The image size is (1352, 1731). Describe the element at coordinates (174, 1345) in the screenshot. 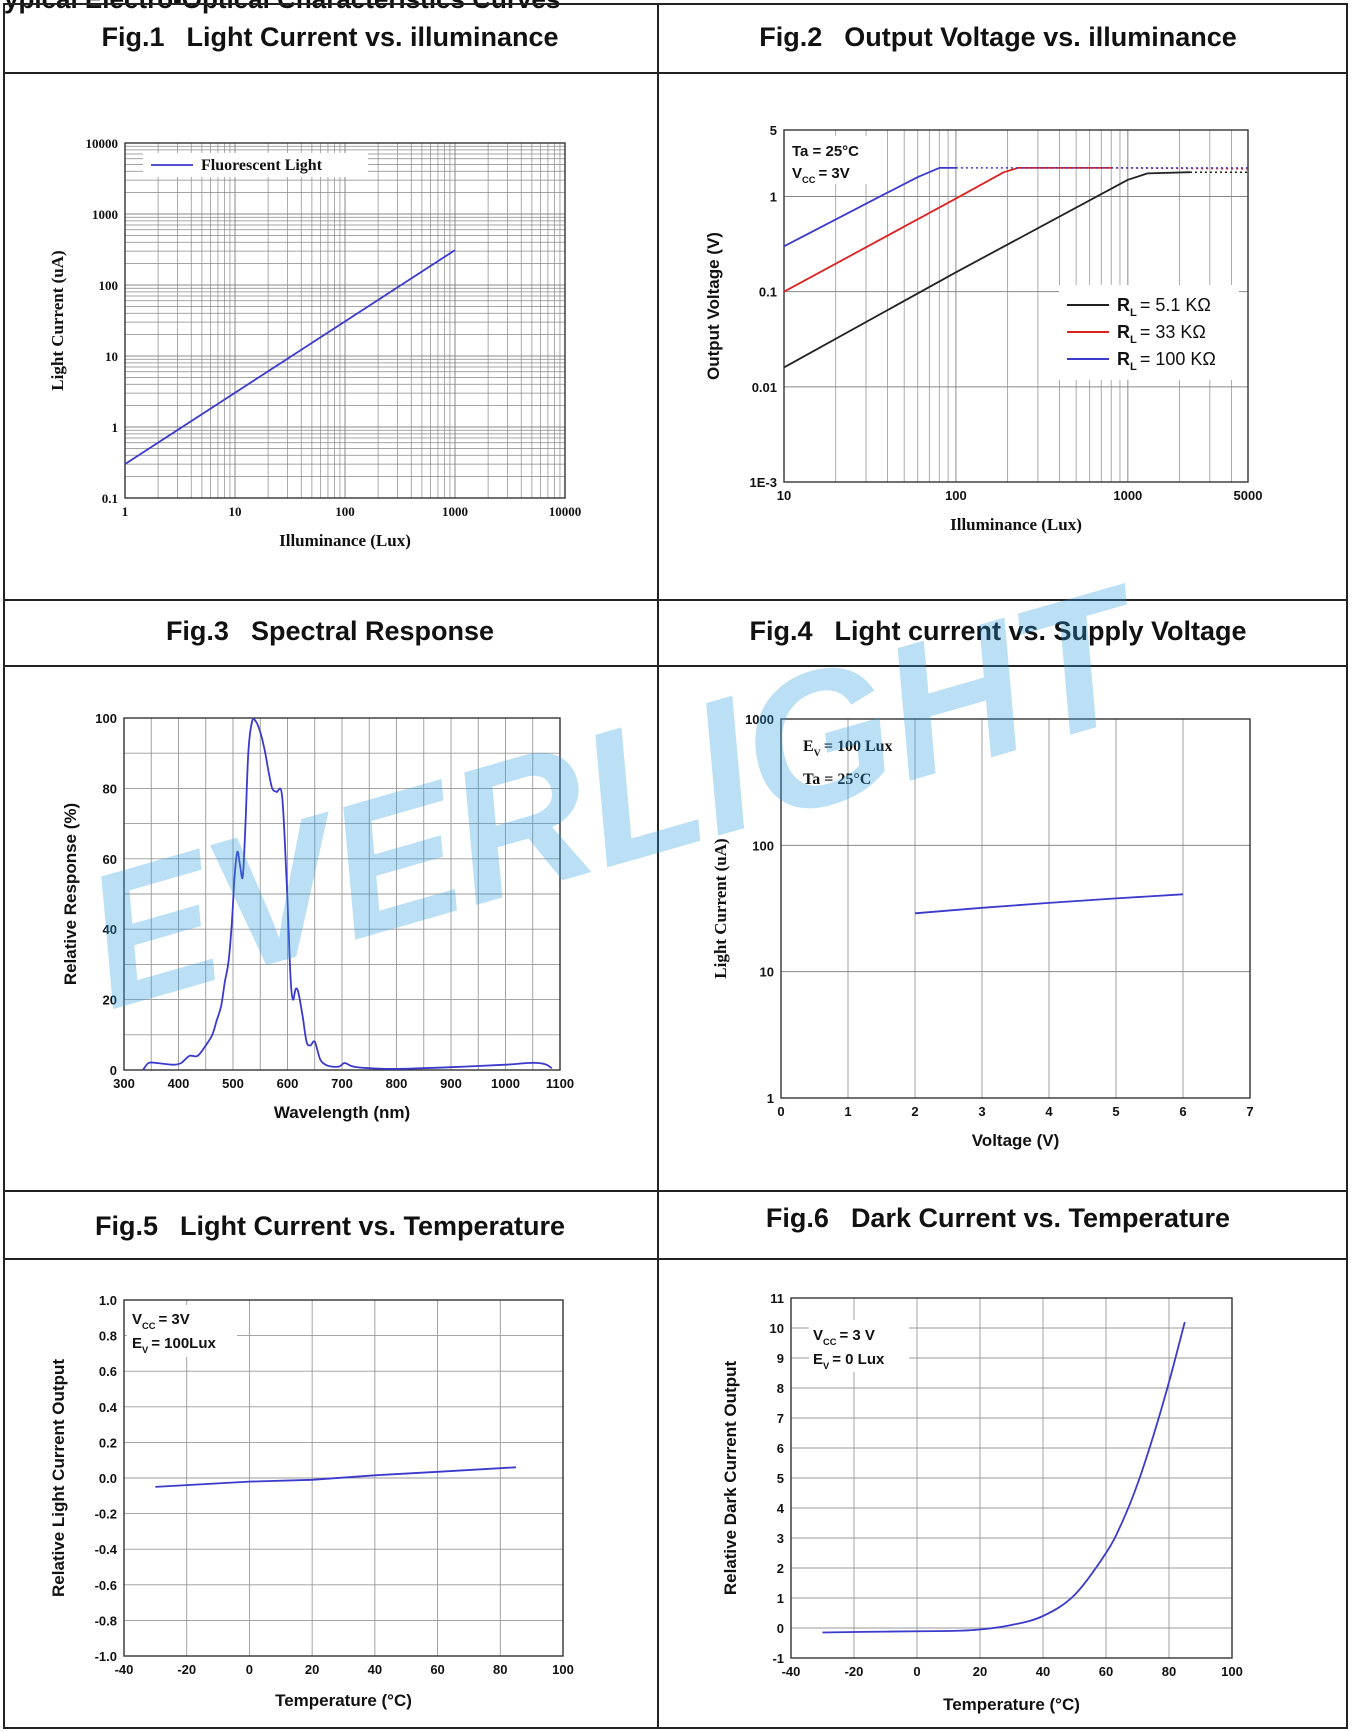

I see `fig5-annotation-ev: EV = 100Lux` at that location.